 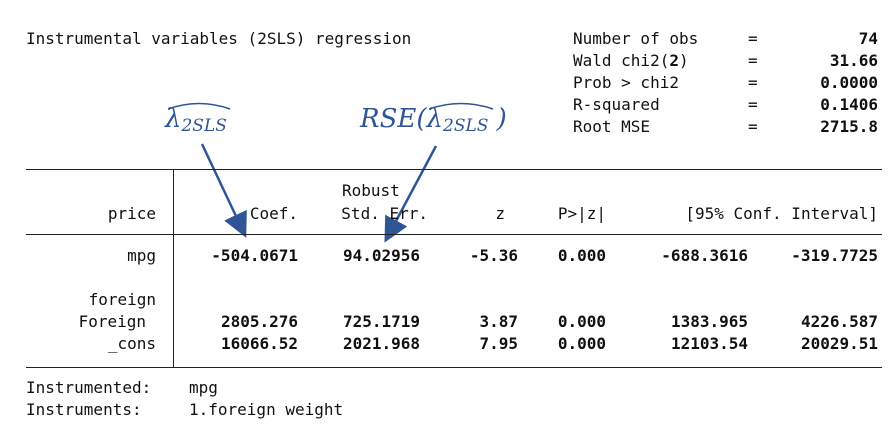 What do you see at coordinates (753, 126) in the screenshot?
I see `stat-eq-rmse: =` at bounding box center [753, 126].